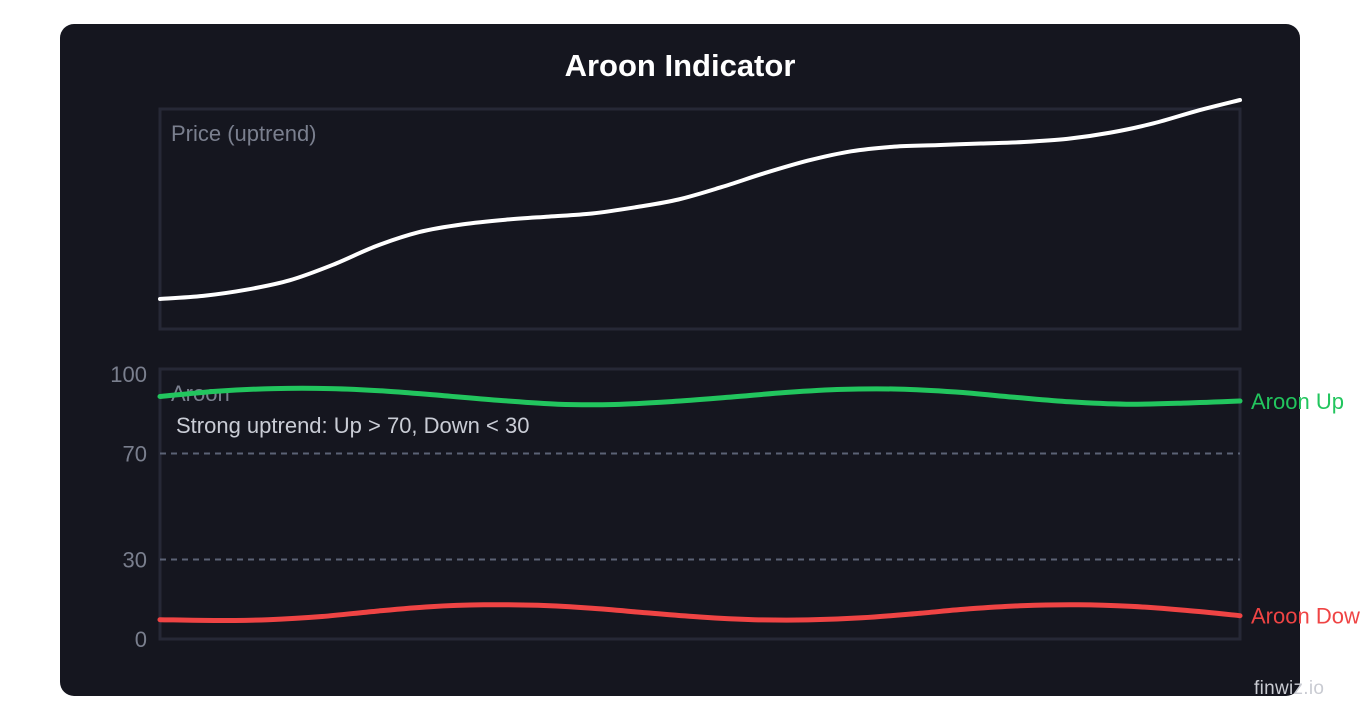 The height and width of the screenshot is (720, 1360). I want to click on strong-uptrend-annotation: Strong uptrend: Up > 70, Down < 30, so click(352, 425).